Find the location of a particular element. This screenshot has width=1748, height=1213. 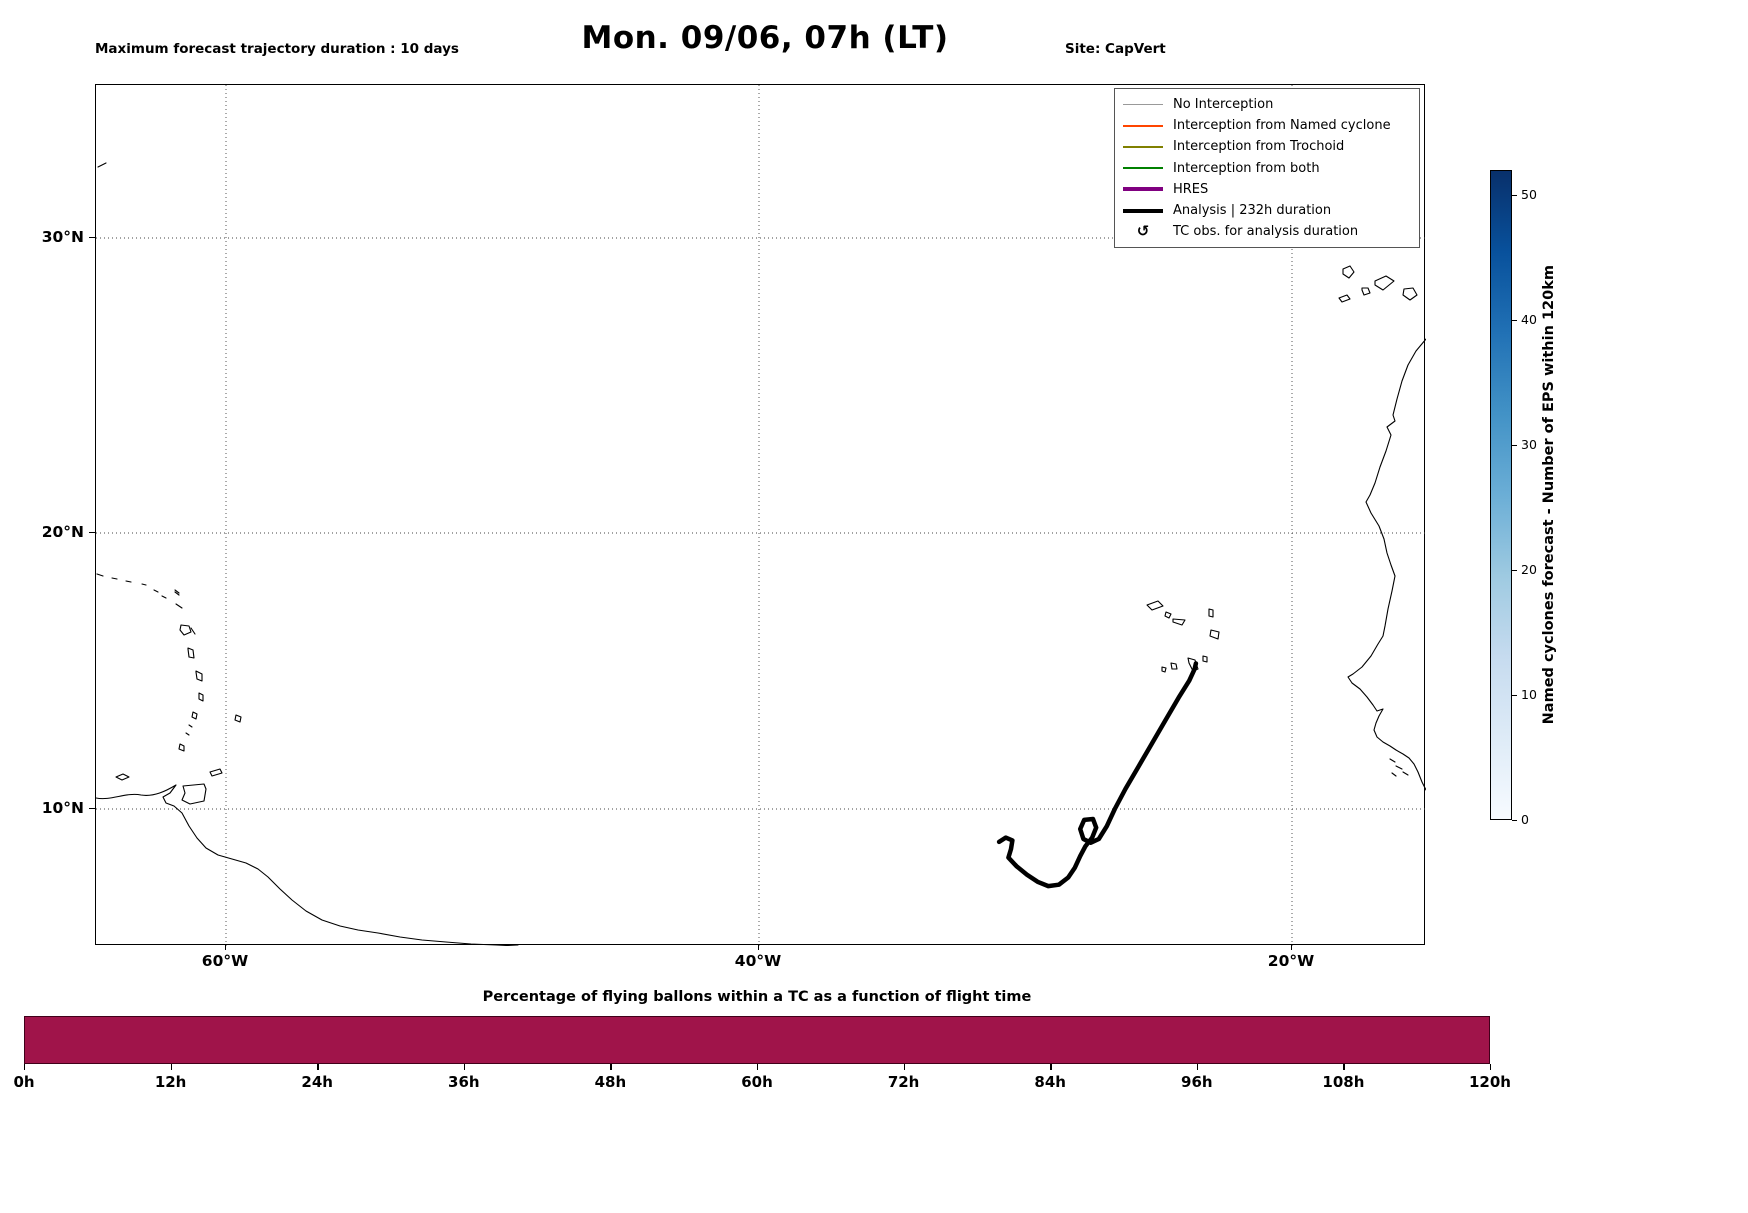

bottom-tick-label: 48h is located at coordinates (610, 1082).